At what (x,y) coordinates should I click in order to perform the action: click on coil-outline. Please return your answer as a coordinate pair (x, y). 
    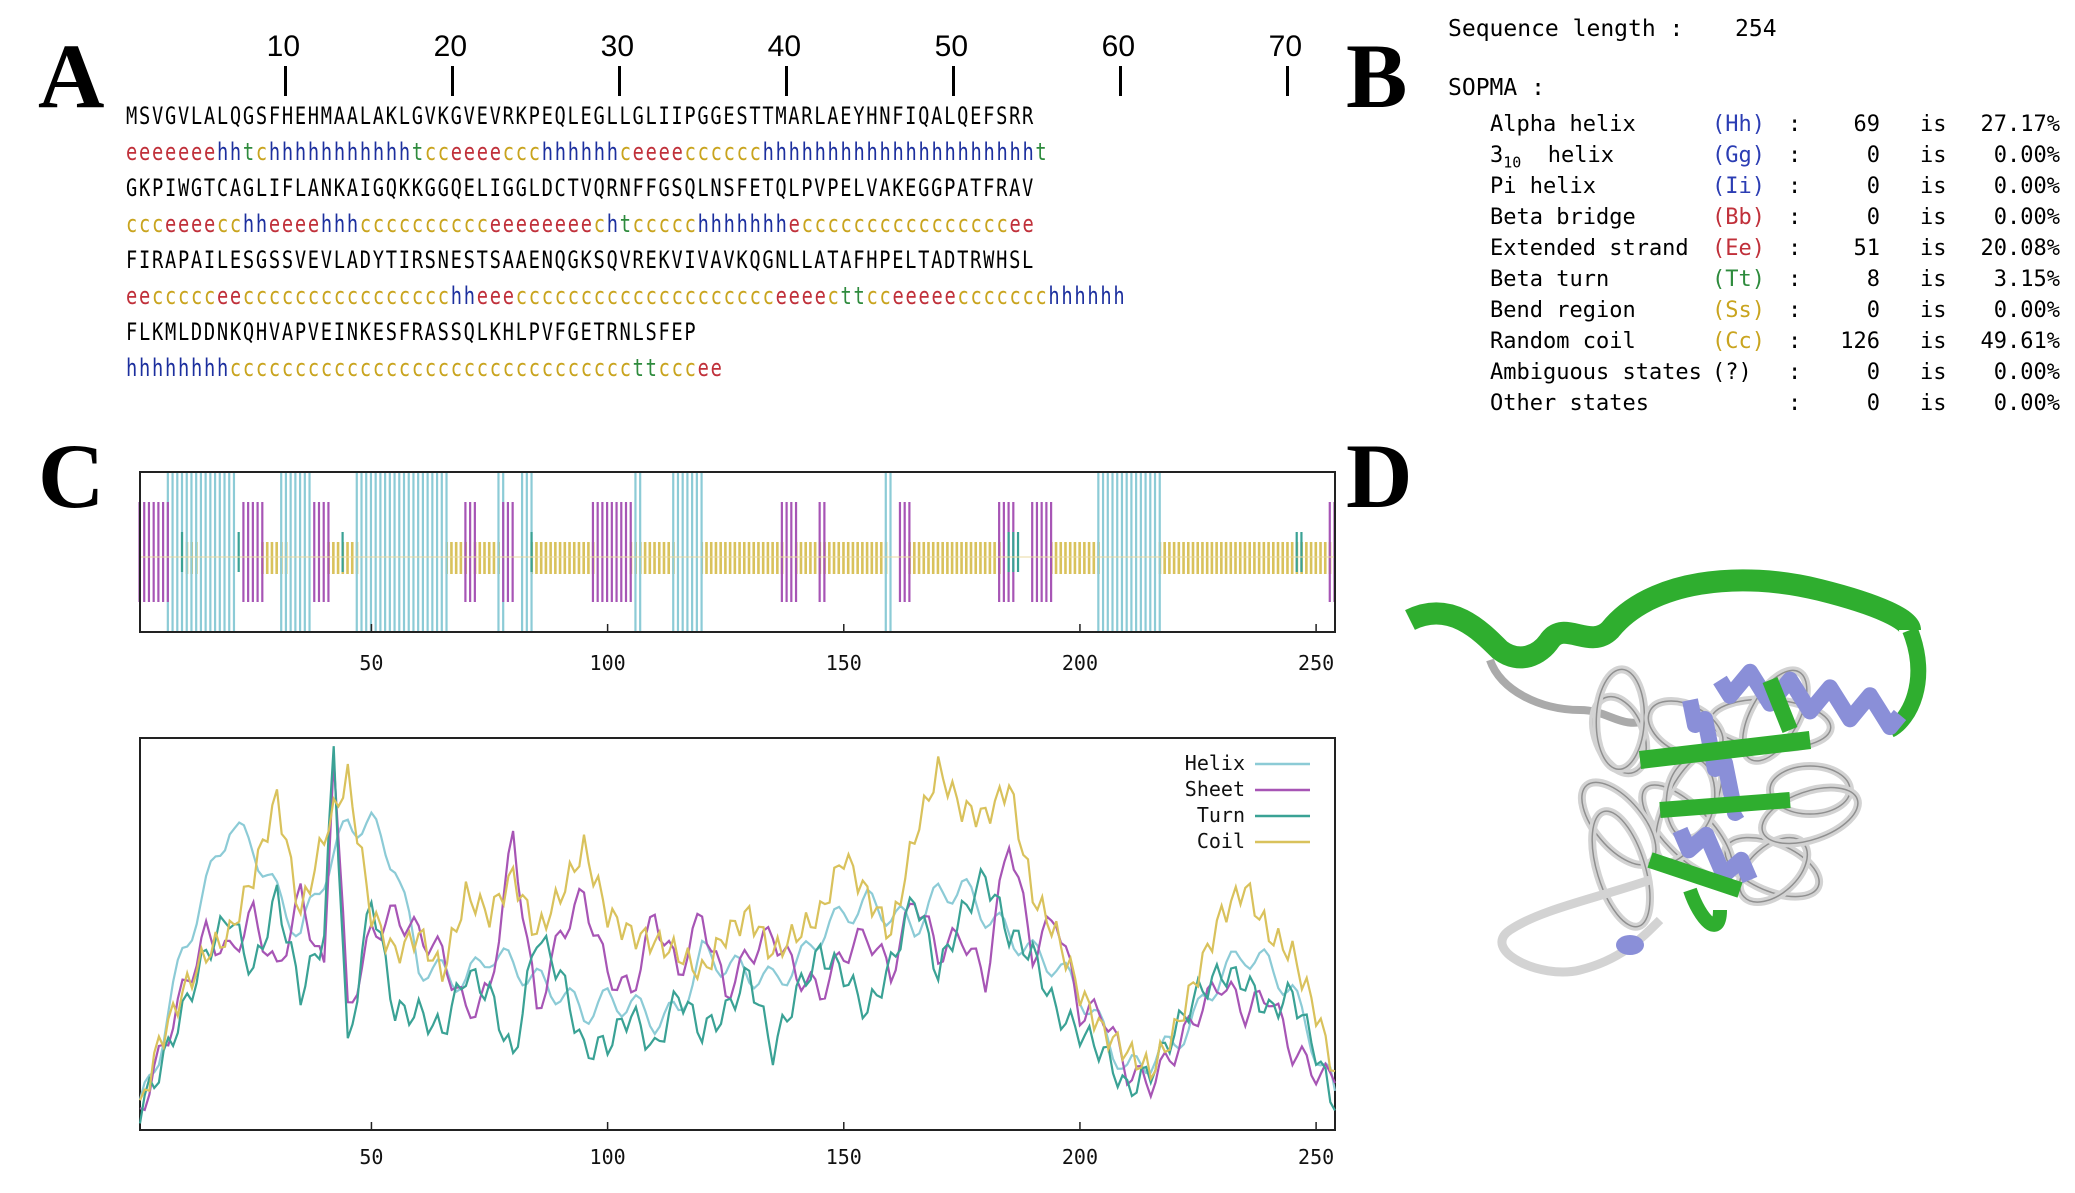
    Looking at the image, I should click on (1810, 815).